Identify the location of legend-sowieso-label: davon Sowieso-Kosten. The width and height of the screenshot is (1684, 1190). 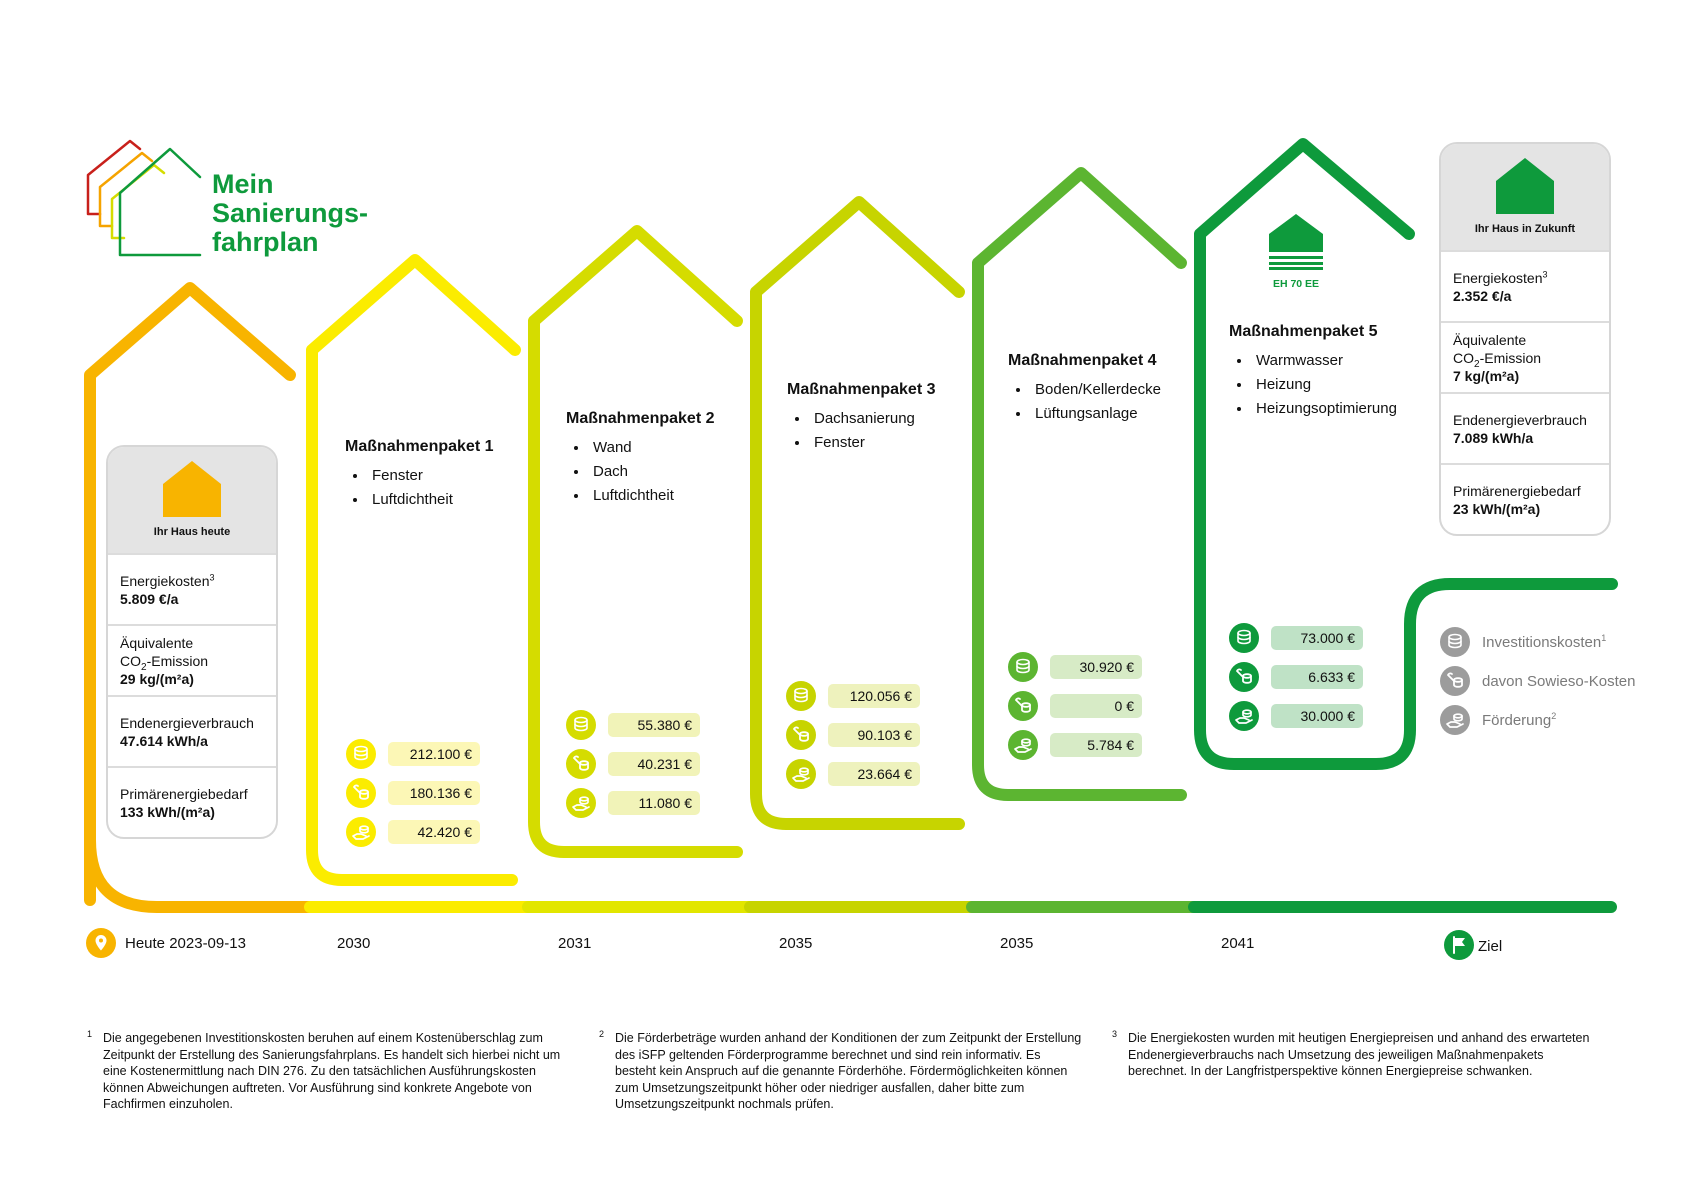
(1559, 681).